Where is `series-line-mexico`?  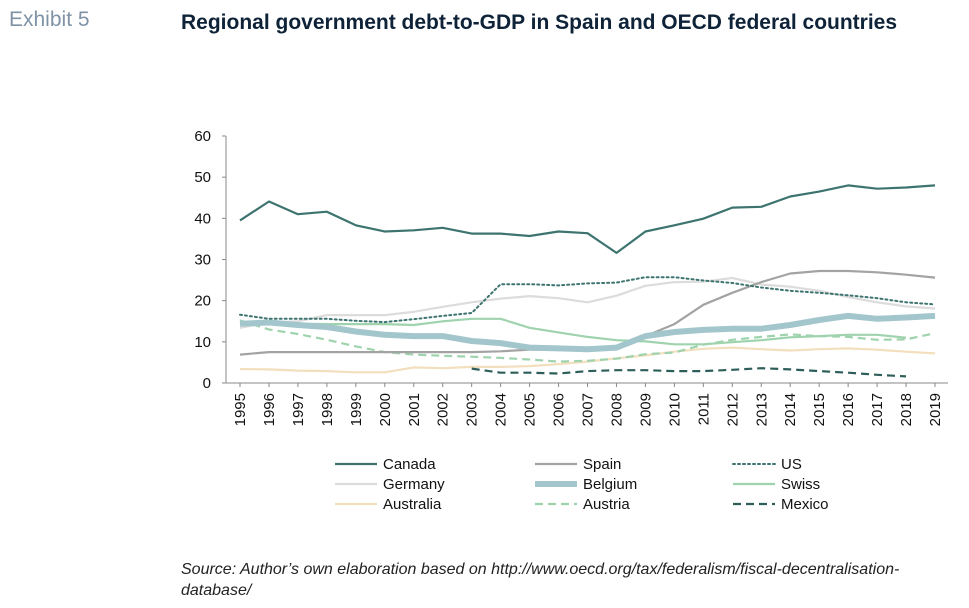
series-line-mexico is located at coordinates (689, 372).